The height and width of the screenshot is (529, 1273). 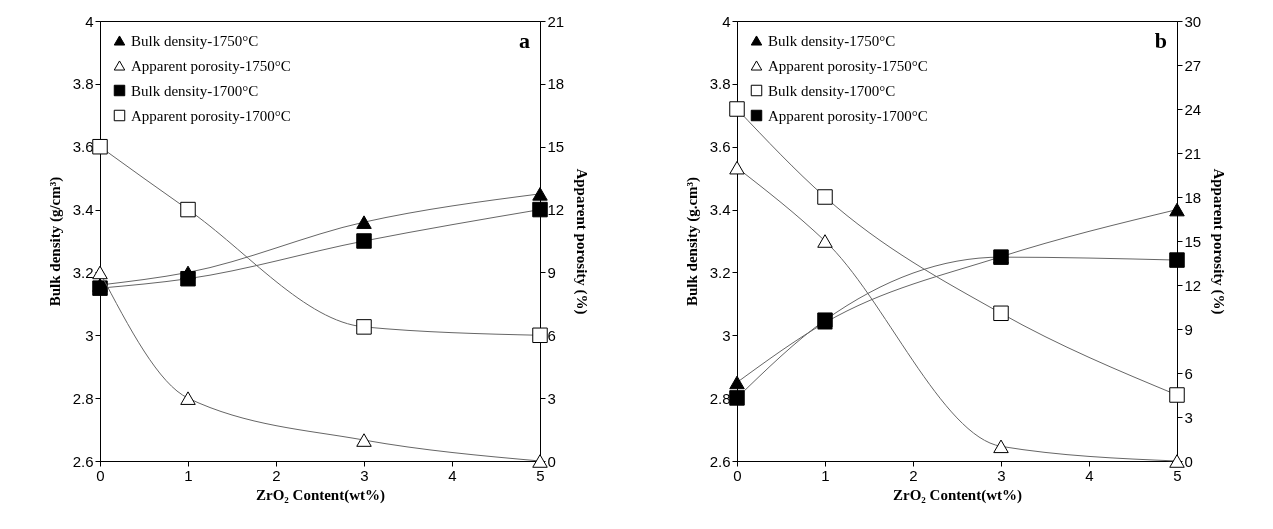 What do you see at coordinates (720, 147) in the screenshot?
I see `y-tick-label: 3.6` at bounding box center [720, 147].